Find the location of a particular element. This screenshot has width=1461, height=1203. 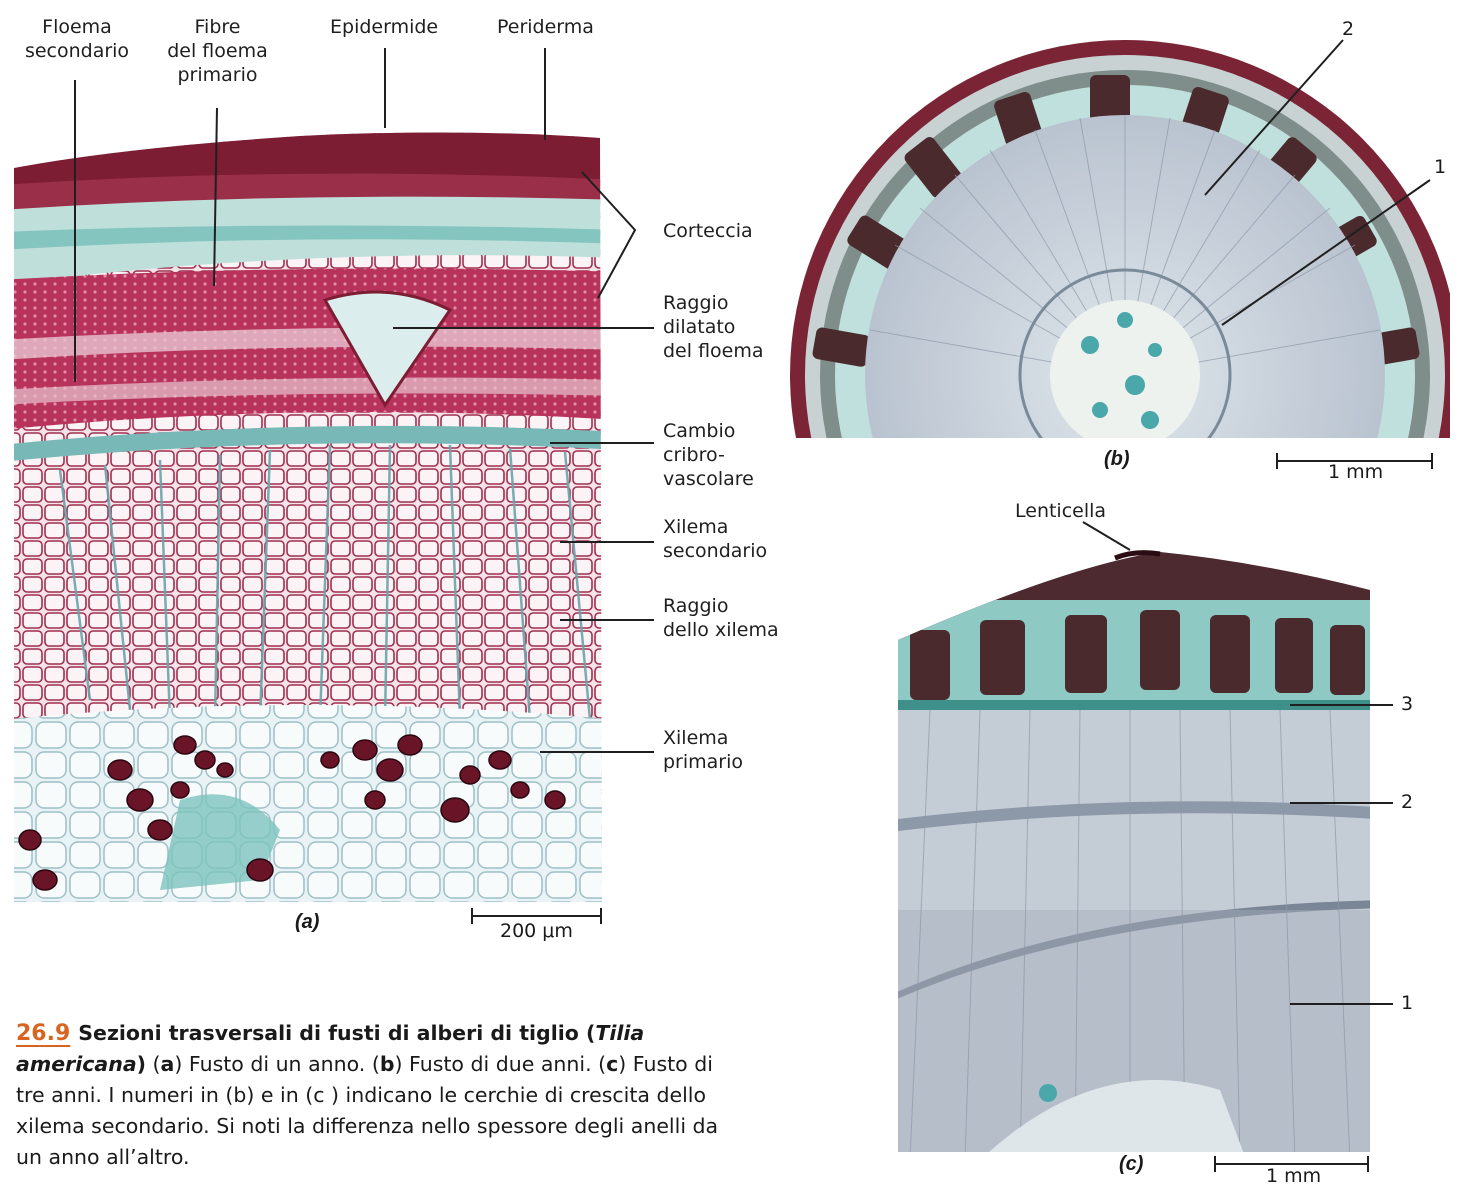

caption-panel-letter: b is located at coordinates (387, 1064).